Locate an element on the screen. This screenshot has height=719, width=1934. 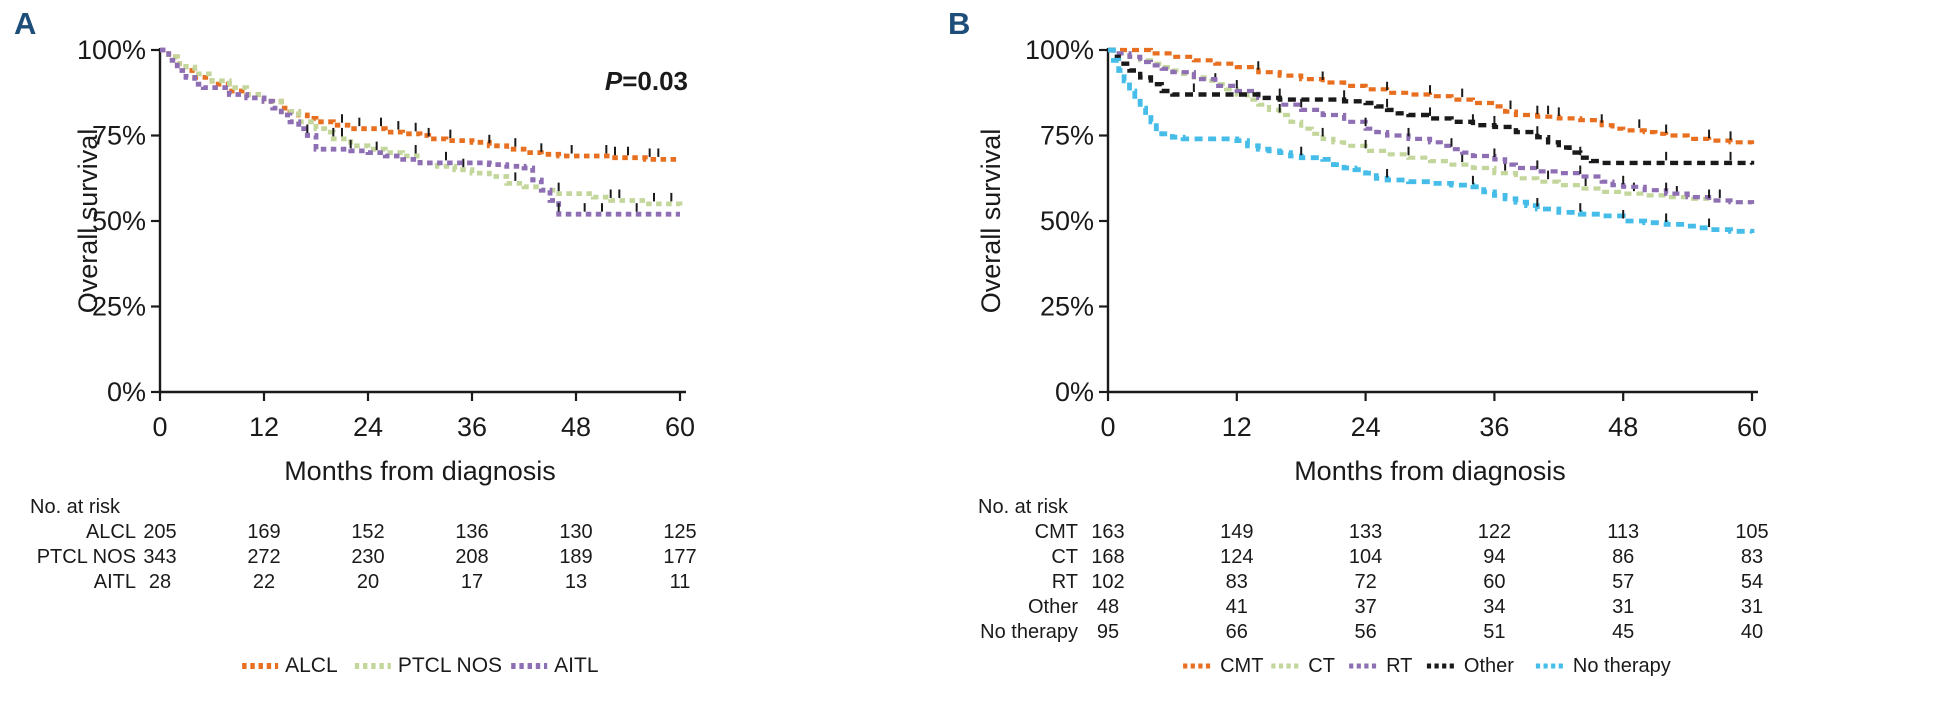
risk-count: 41 is located at coordinates (1237, 607).